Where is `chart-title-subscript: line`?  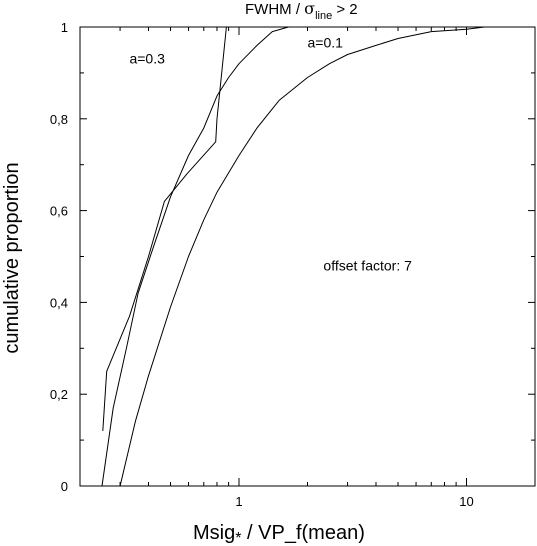
chart-title-subscript: line is located at coordinates (323, 16).